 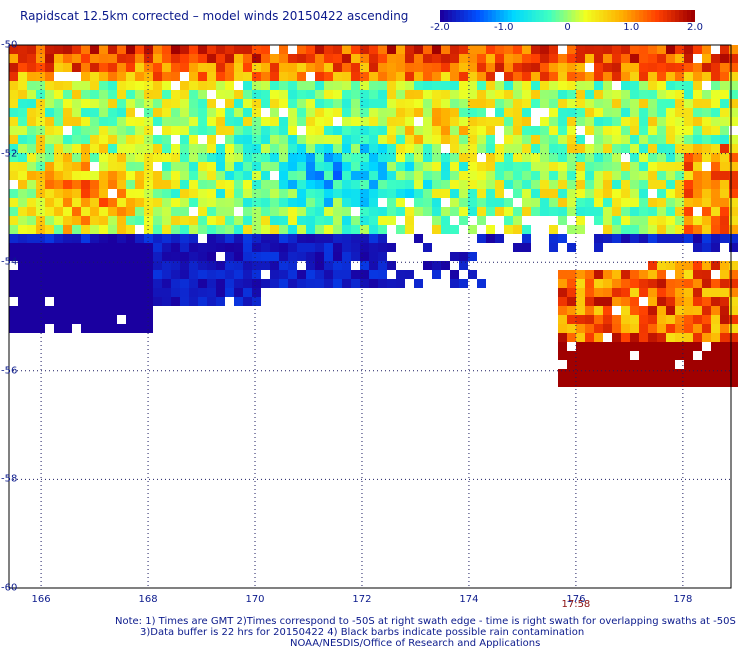 What do you see at coordinates (9, 262) in the screenshot?
I see `latitude-label: -54` at bounding box center [9, 262].